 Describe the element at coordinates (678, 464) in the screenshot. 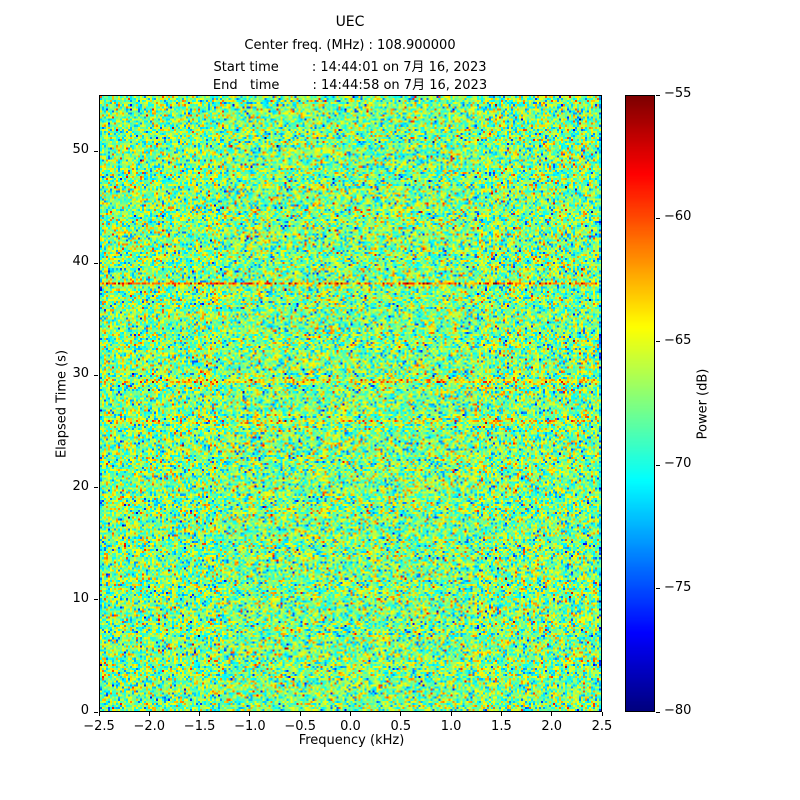

I see `colorbar-tick-label: −70` at that location.